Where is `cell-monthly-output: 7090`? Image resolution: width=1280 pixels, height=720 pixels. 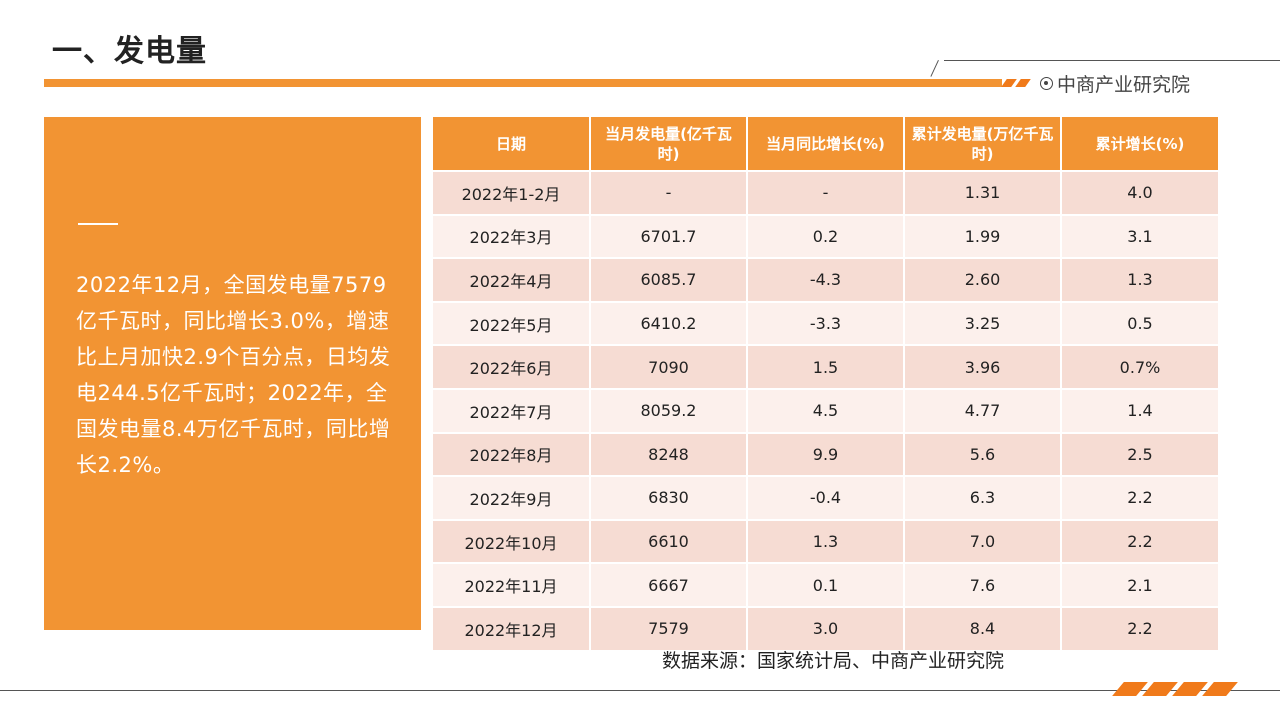
cell-monthly-output: 7090 is located at coordinates (669, 367).